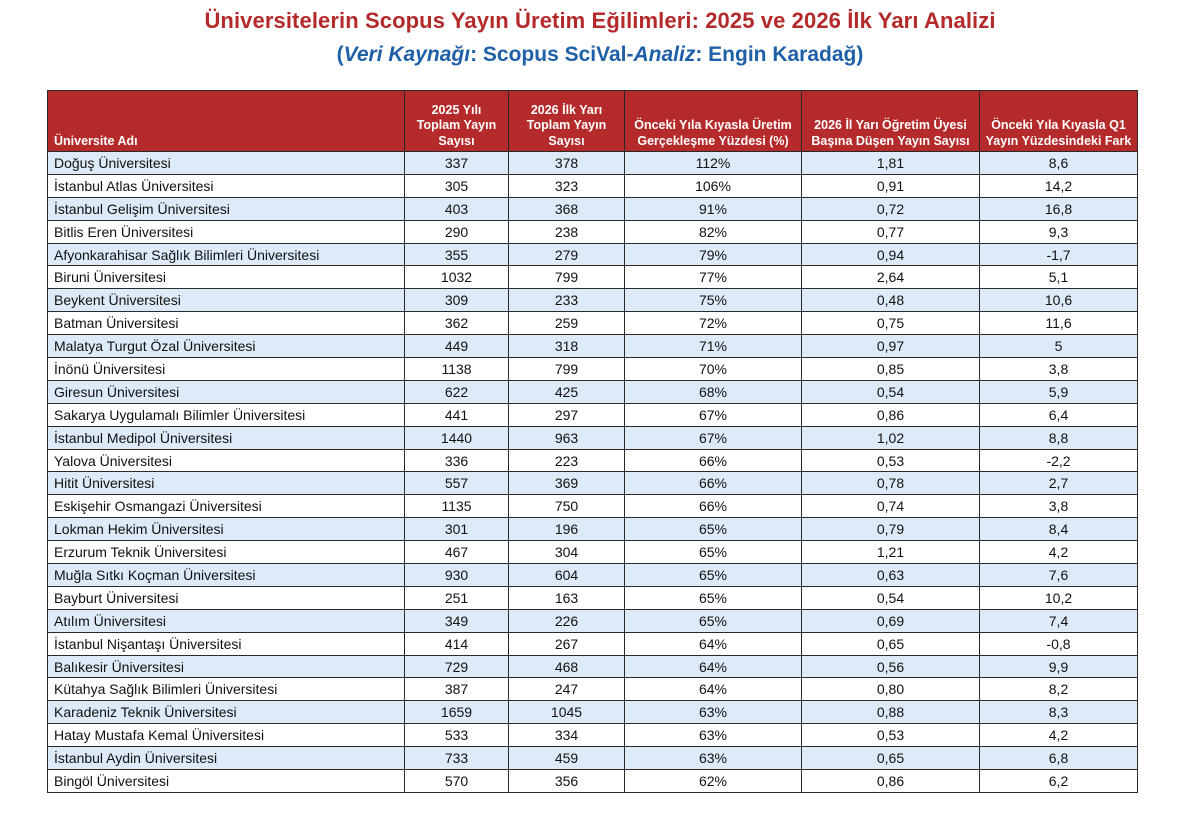  Describe the element at coordinates (1058, 689) in the screenshot. I see `cell-q1-diff: 8,2` at that location.